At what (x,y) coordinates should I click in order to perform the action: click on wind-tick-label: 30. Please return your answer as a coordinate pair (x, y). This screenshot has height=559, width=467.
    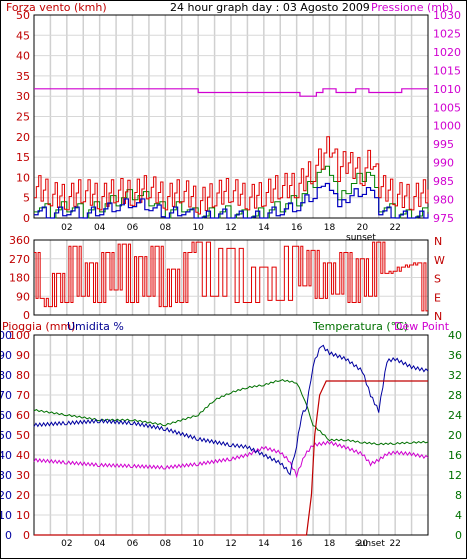
    Looking at the image, I should click on (23, 96).